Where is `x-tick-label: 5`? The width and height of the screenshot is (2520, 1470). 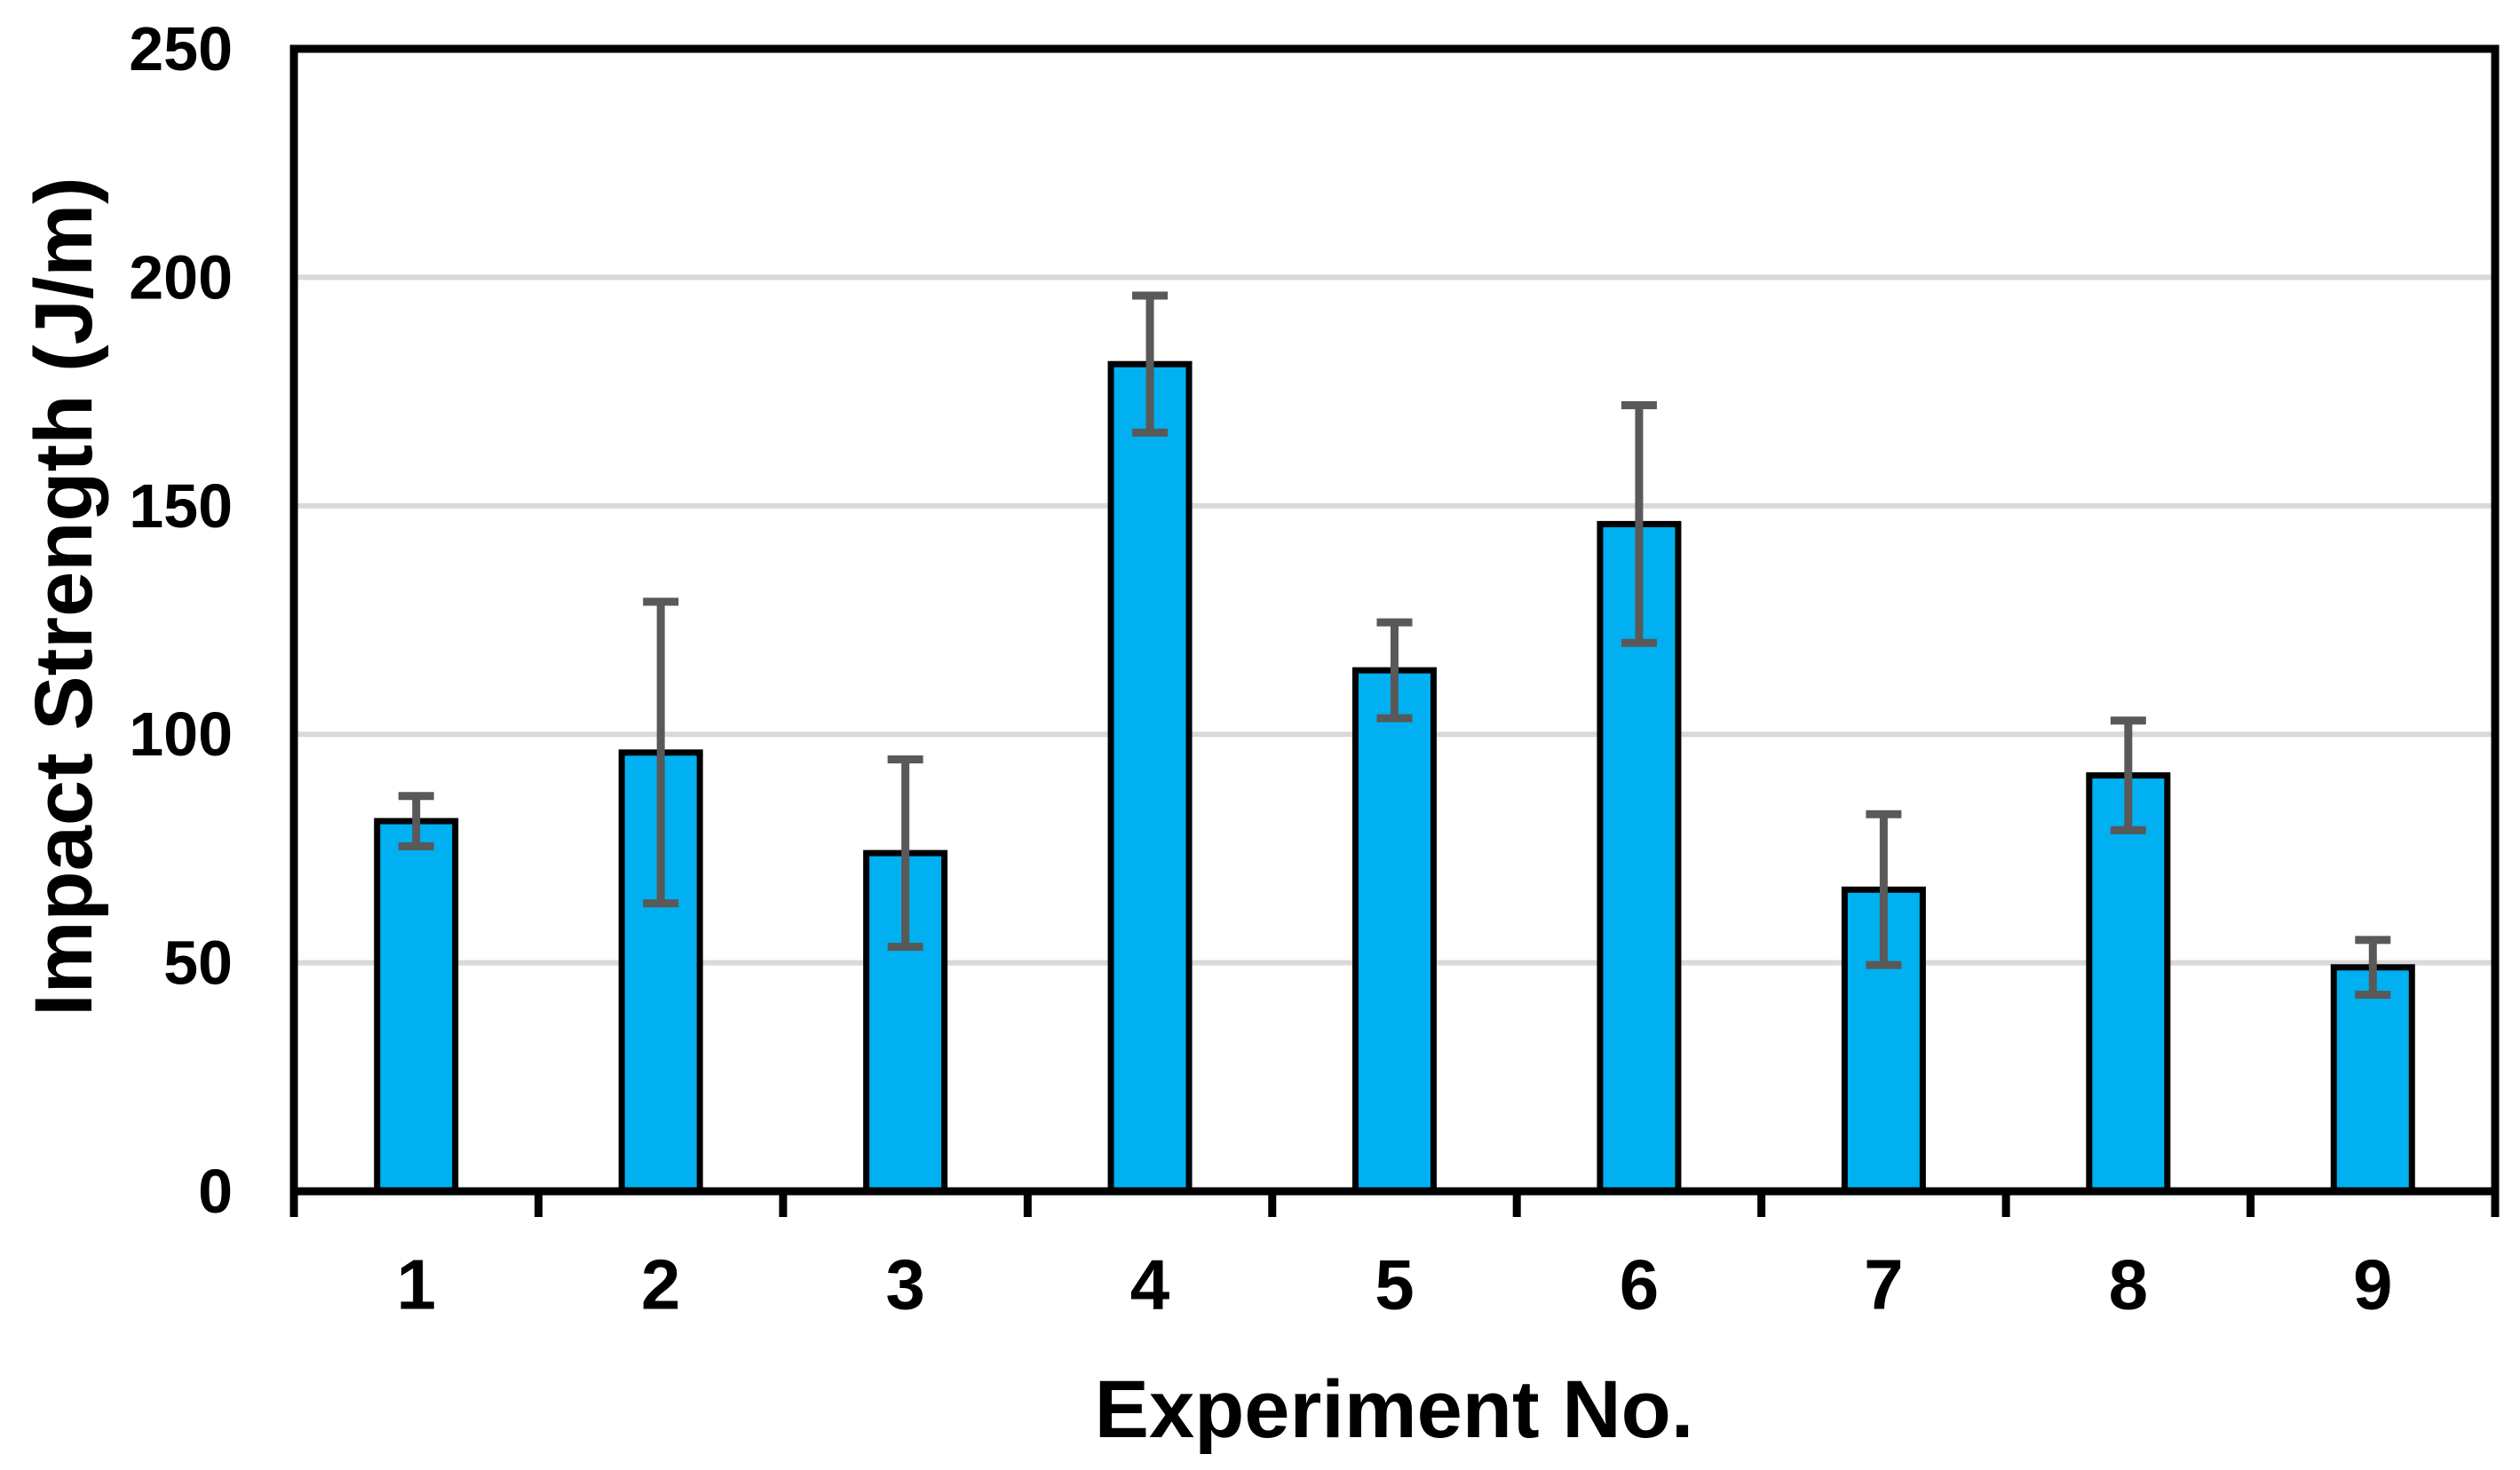
x-tick-label: 5 is located at coordinates (1395, 1284).